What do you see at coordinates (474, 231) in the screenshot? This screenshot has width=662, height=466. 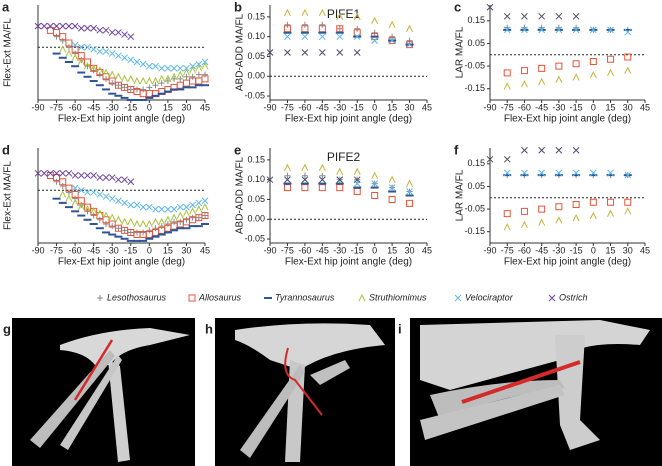 I see `y-tick-label: -0.15` at bounding box center [474, 231].